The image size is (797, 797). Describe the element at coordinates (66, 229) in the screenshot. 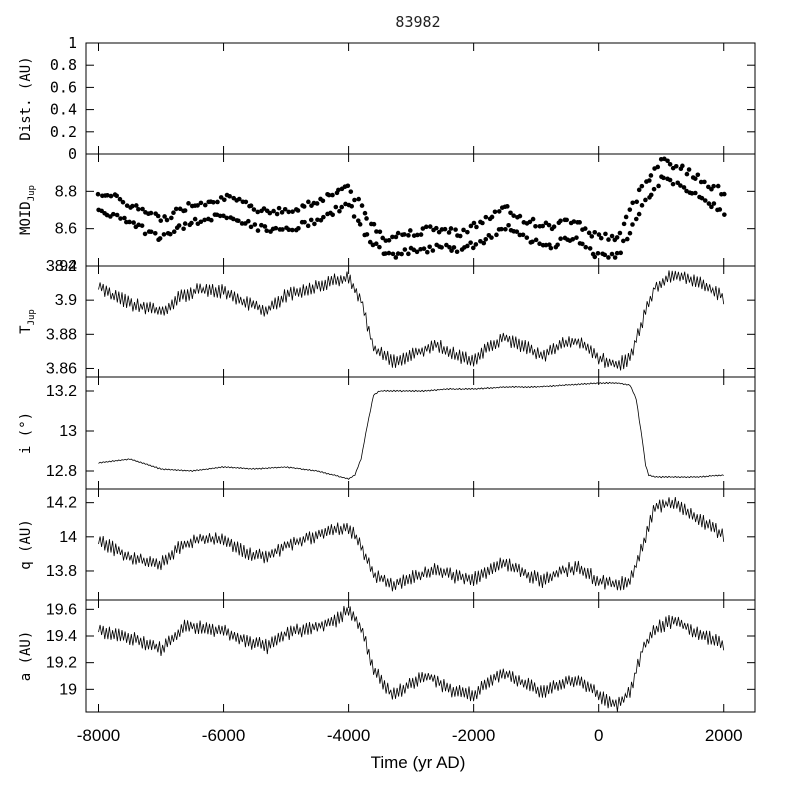

I see `y-tick-label: 8.6` at that location.